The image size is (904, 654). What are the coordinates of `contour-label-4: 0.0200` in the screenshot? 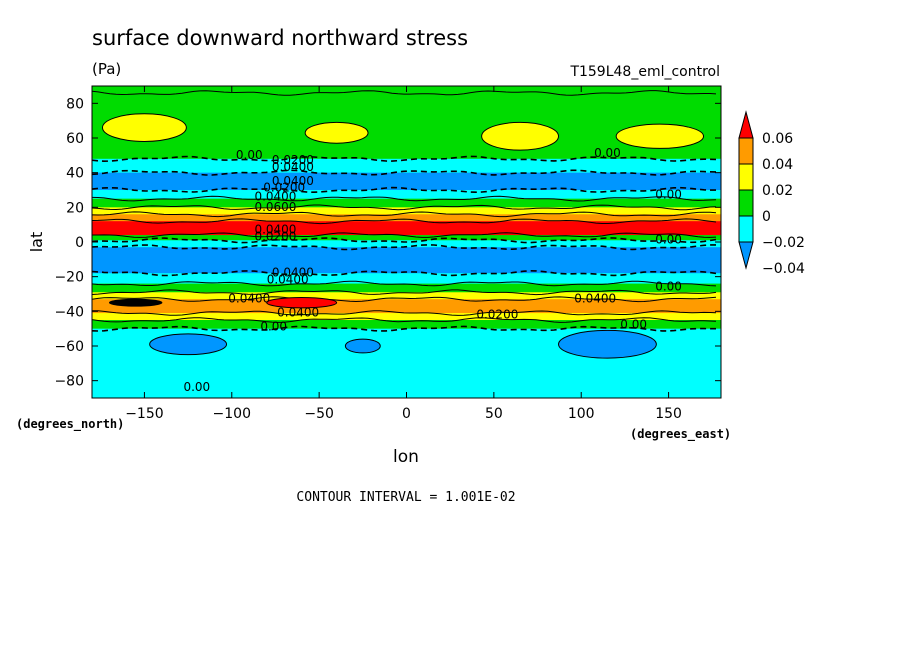 It's located at (284, 188).